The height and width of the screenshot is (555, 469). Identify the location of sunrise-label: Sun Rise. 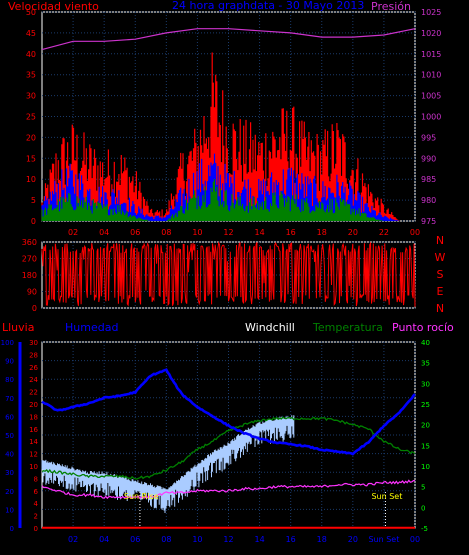
(141, 496).